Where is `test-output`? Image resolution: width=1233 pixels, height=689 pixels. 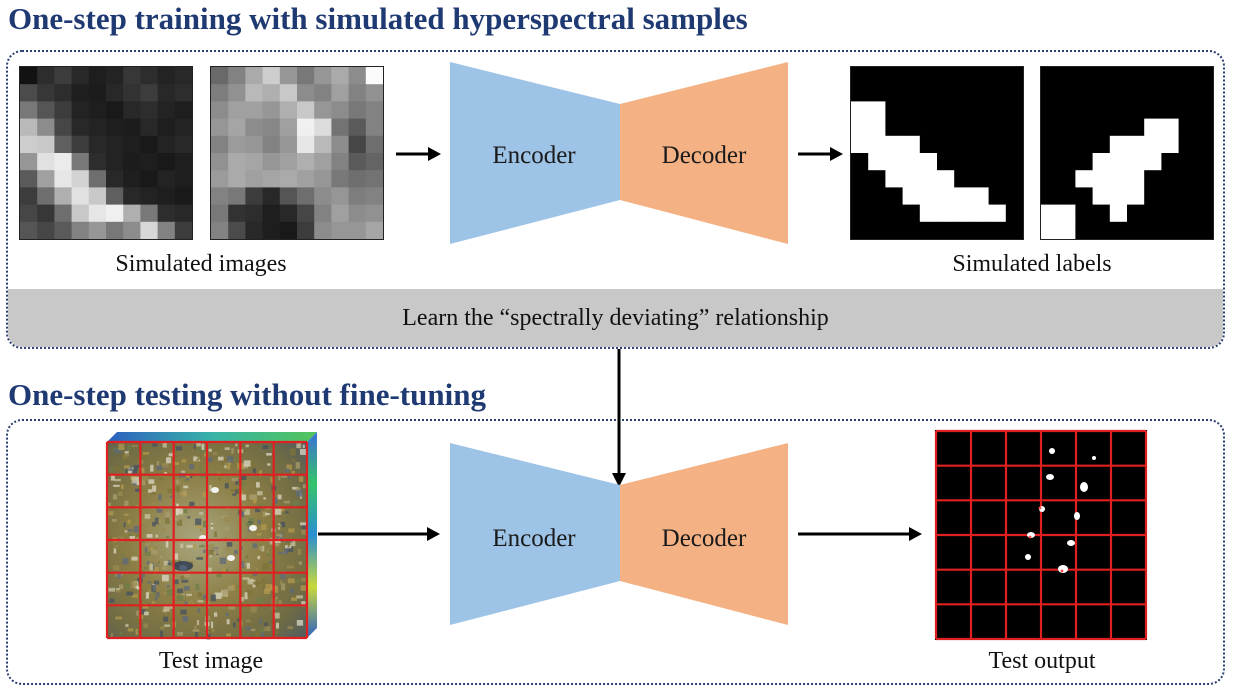 test-output is located at coordinates (1041, 535).